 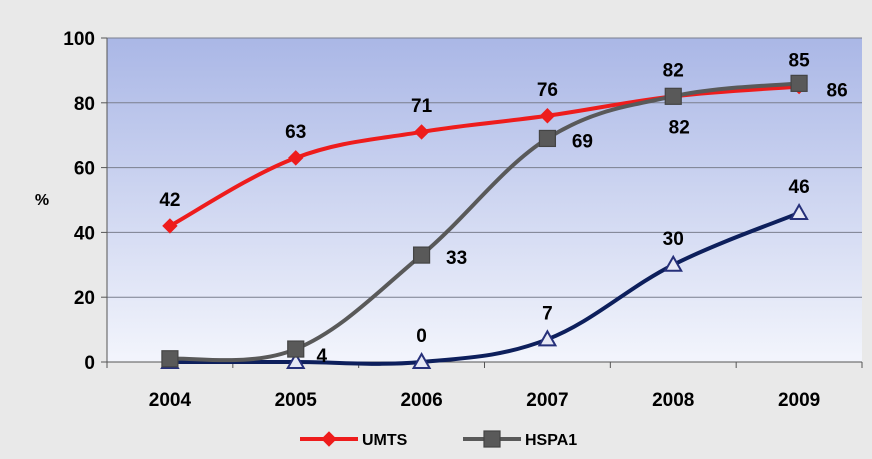 I want to click on x-tick-label: 2006, so click(x=421, y=400).